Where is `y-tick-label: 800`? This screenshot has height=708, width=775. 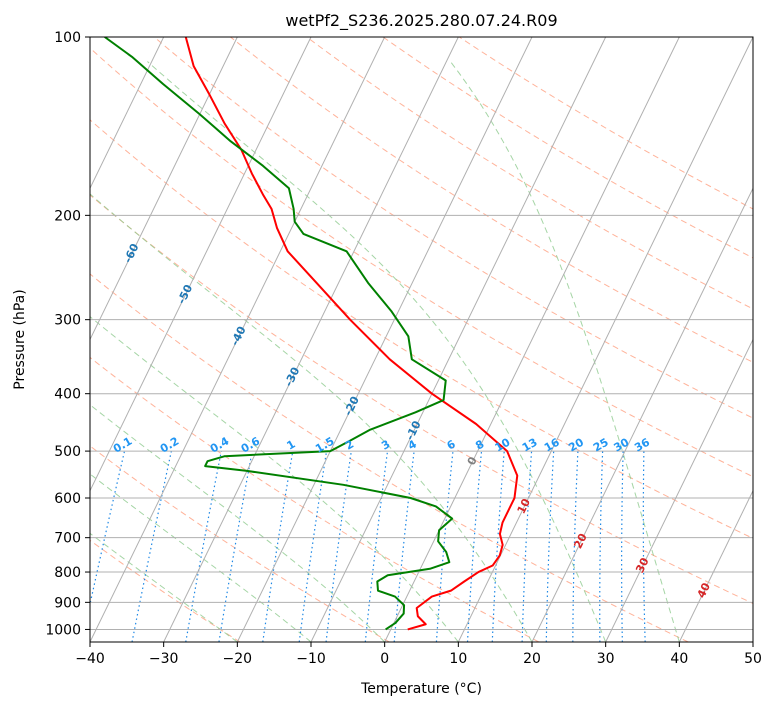
y-tick-label: 800 is located at coordinates (67, 573).